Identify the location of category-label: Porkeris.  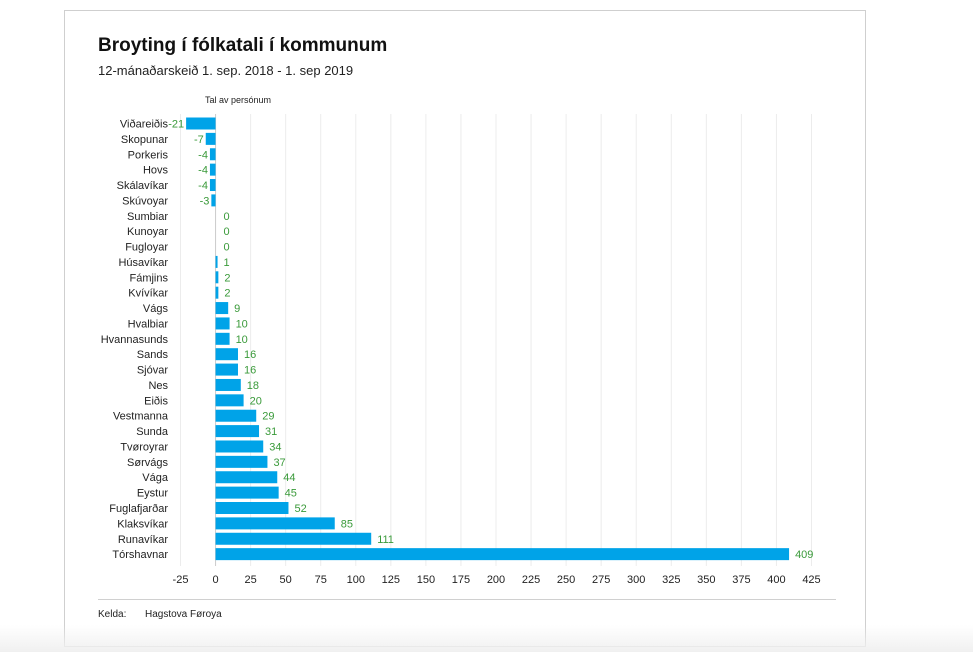
(148, 155).